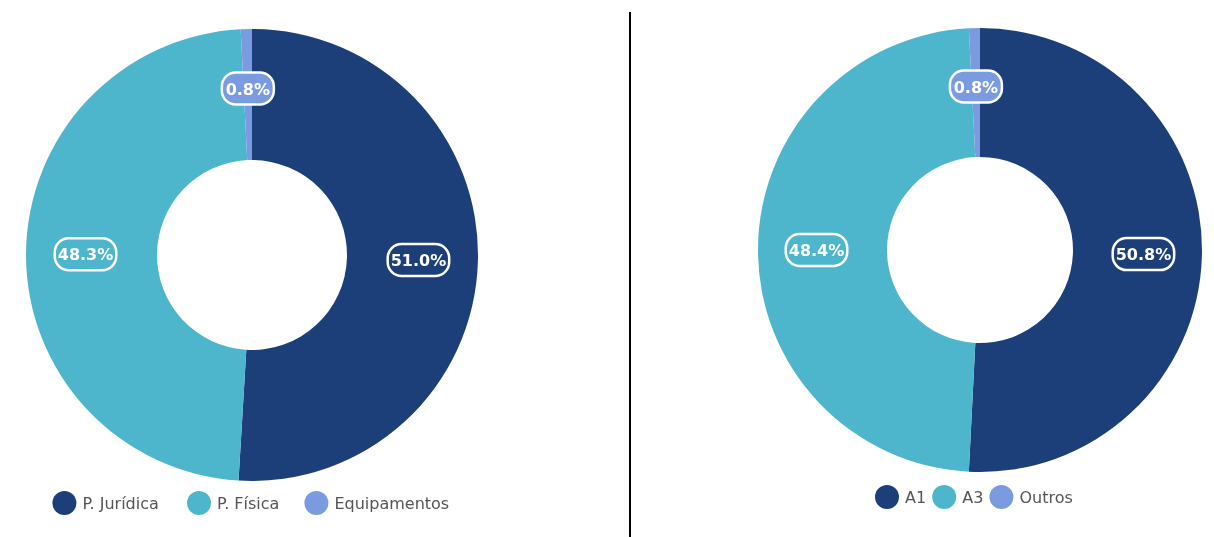 This screenshot has width=1214, height=537. What do you see at coordinates (85, 255) in the screenshot?
I see `data-label: 48.3%` at bounding box center [85, 255].